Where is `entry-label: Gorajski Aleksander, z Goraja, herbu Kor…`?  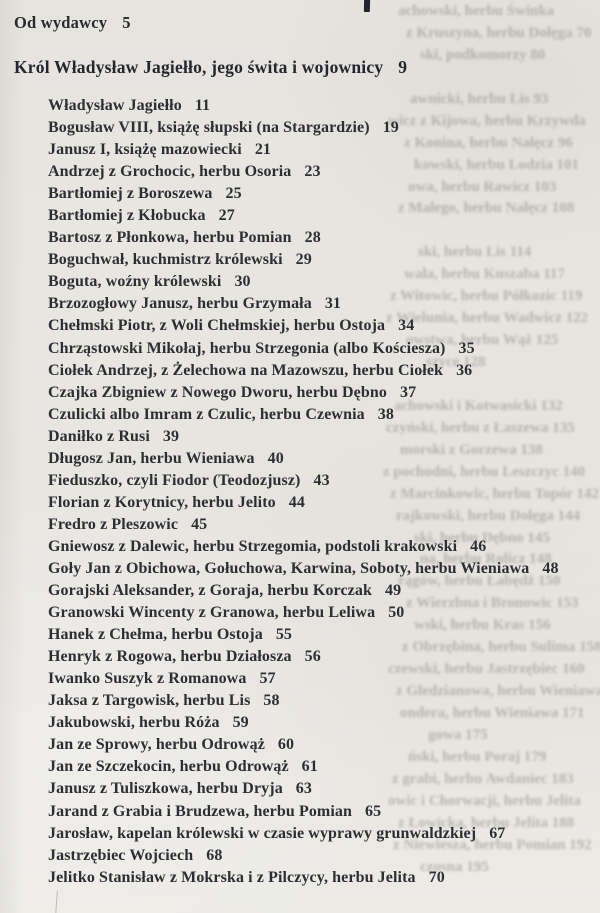
entry-label: Gorajski Aleksander, z Goraja, herbu Kor… is located at coordinates (210, 591).